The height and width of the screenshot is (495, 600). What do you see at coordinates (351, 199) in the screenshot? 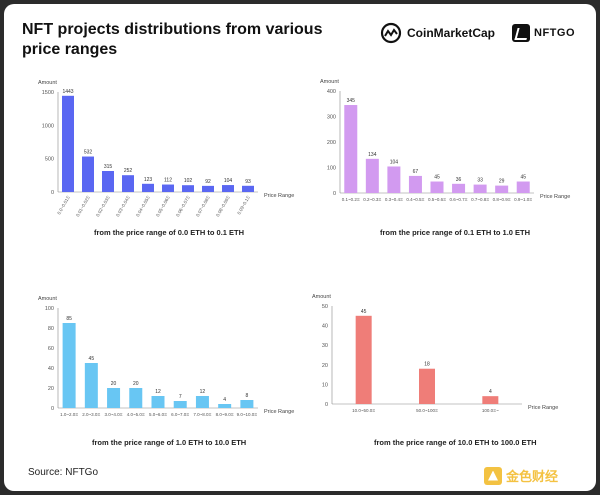
I see `x-tick-label: 0.1~0.2Ξ` at bounding box center [351, 199].